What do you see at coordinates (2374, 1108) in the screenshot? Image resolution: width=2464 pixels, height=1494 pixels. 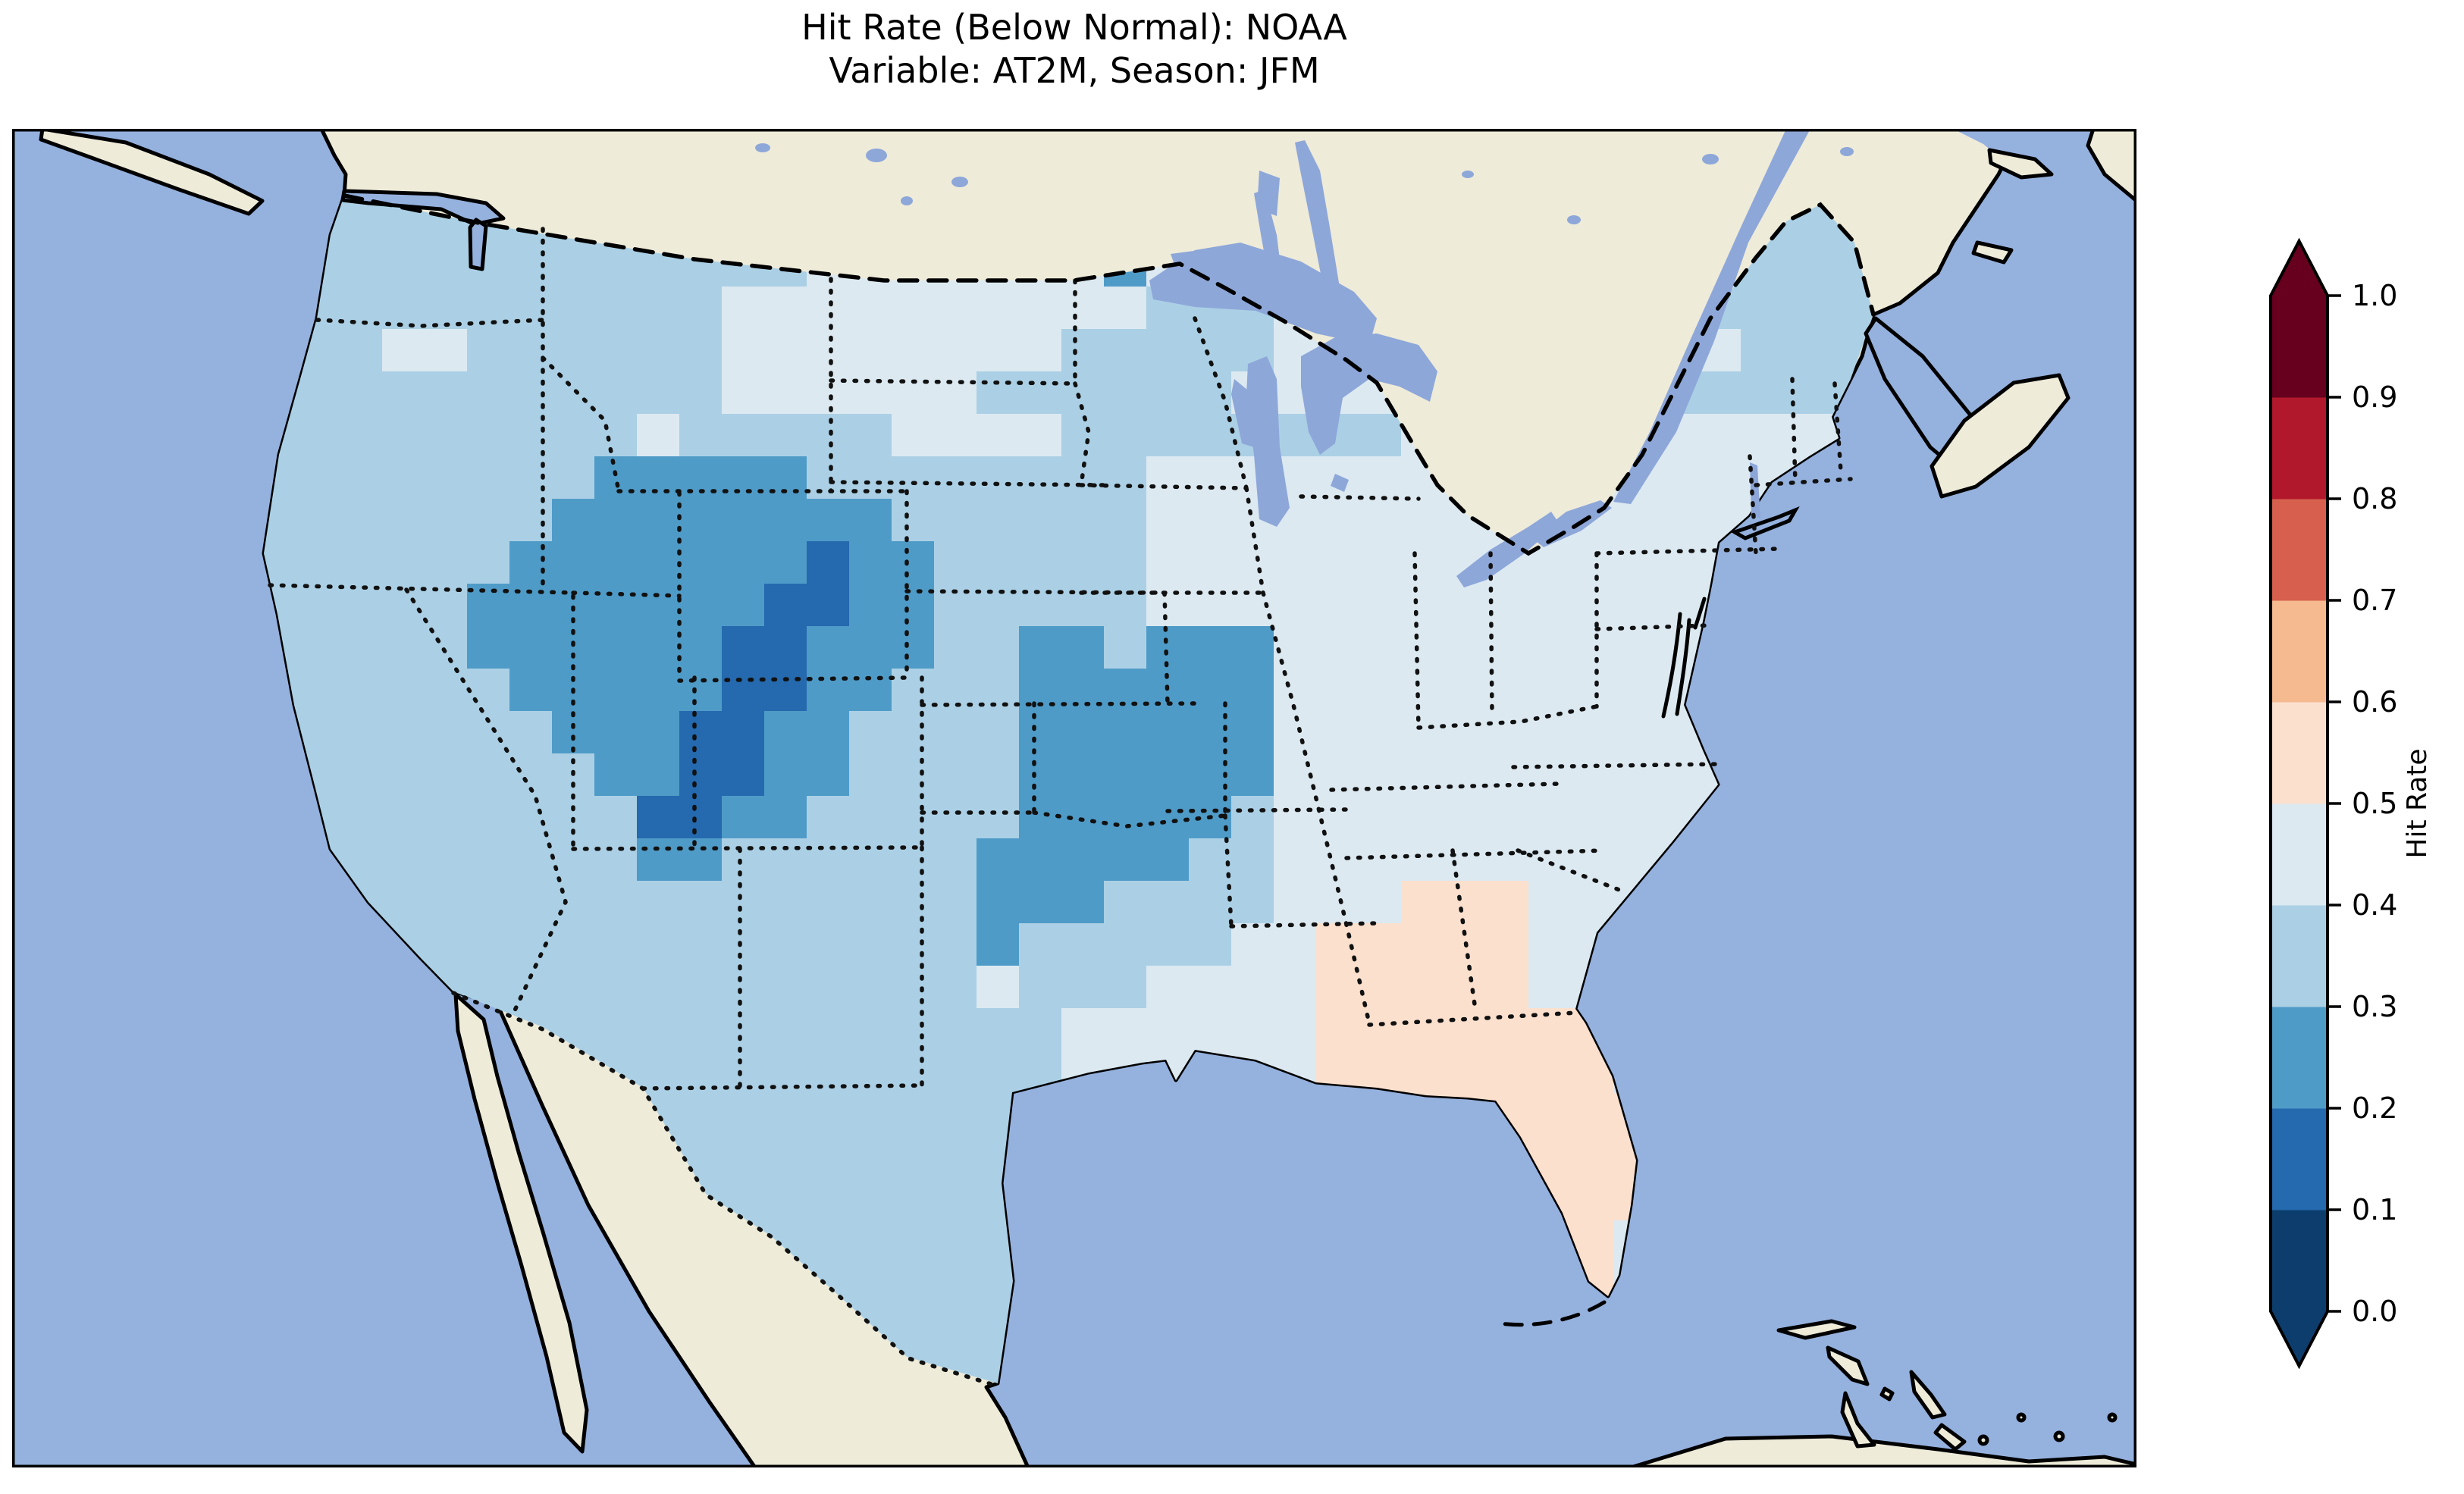 I see `colorbar-tick-label: 0.2` at bounding box center [2374, 1108].